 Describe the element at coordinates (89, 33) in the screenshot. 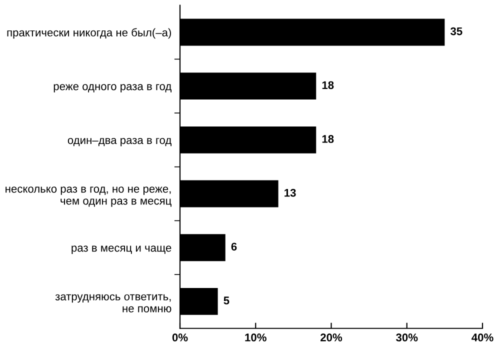

I see `y-tick-label: практически никогда не был(–а)` at that location.